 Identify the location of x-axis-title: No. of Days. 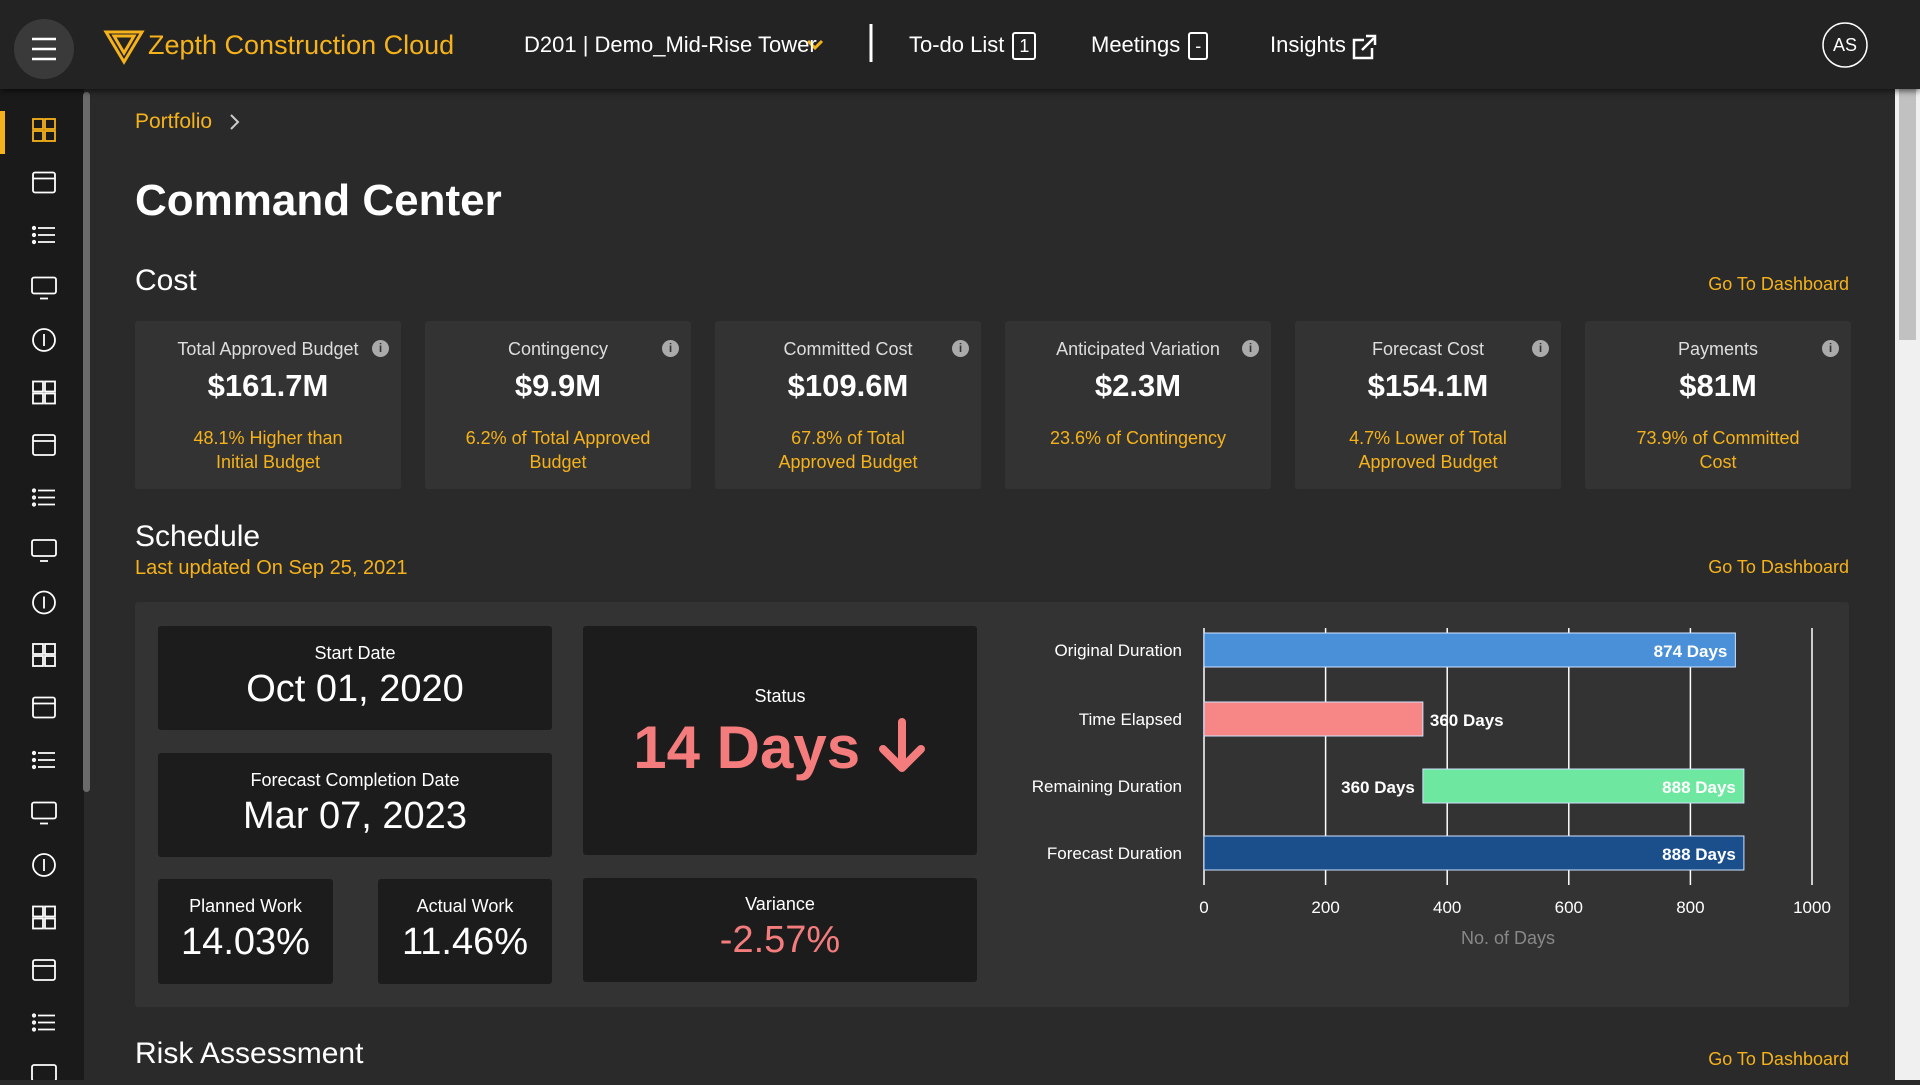
(1508, 938).